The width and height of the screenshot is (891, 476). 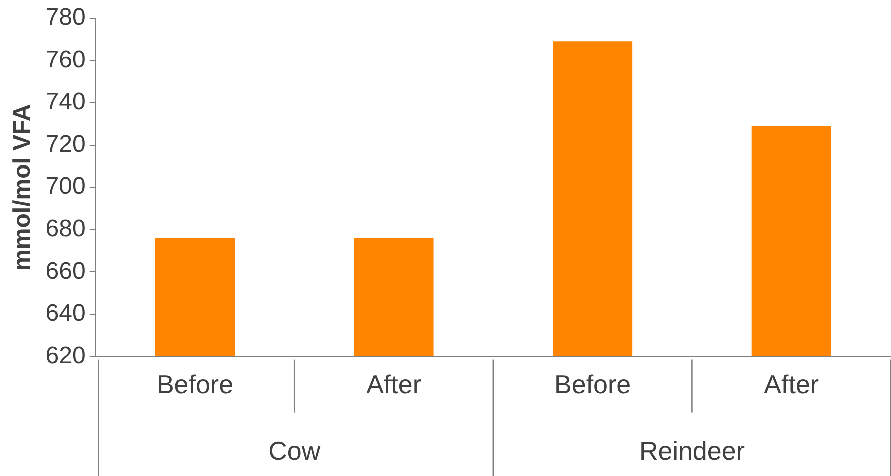 What do you see at coordinates (66, 60) in the screenshot?
I see `y-tick-label: 760` at bounding box center [66, 60].